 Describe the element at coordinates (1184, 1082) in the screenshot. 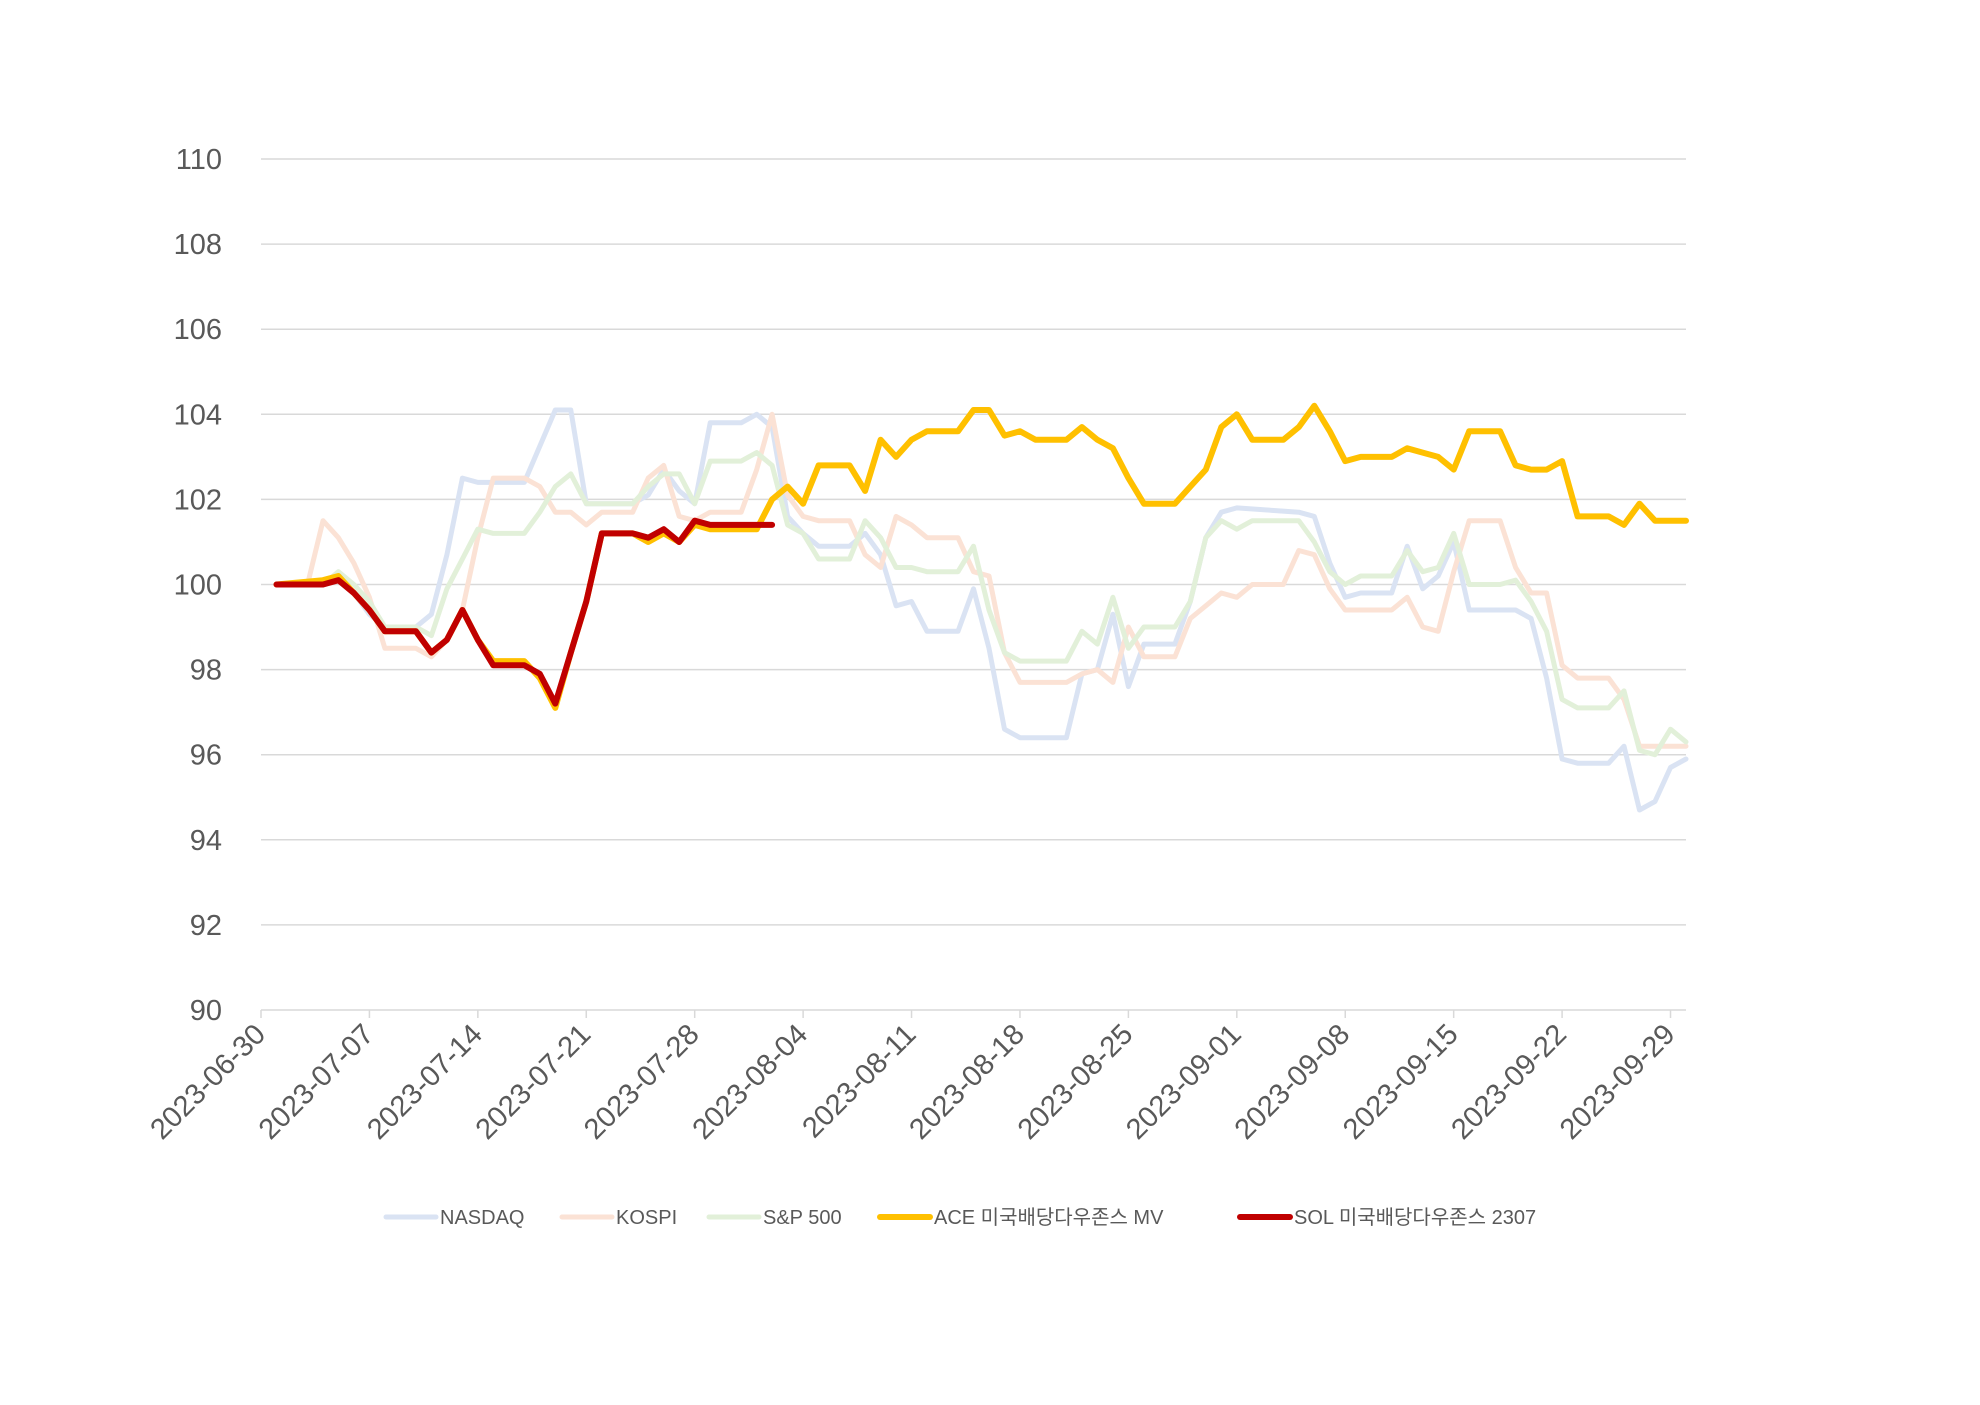

I see `x-tick-label: 2023-09-01` at that location.